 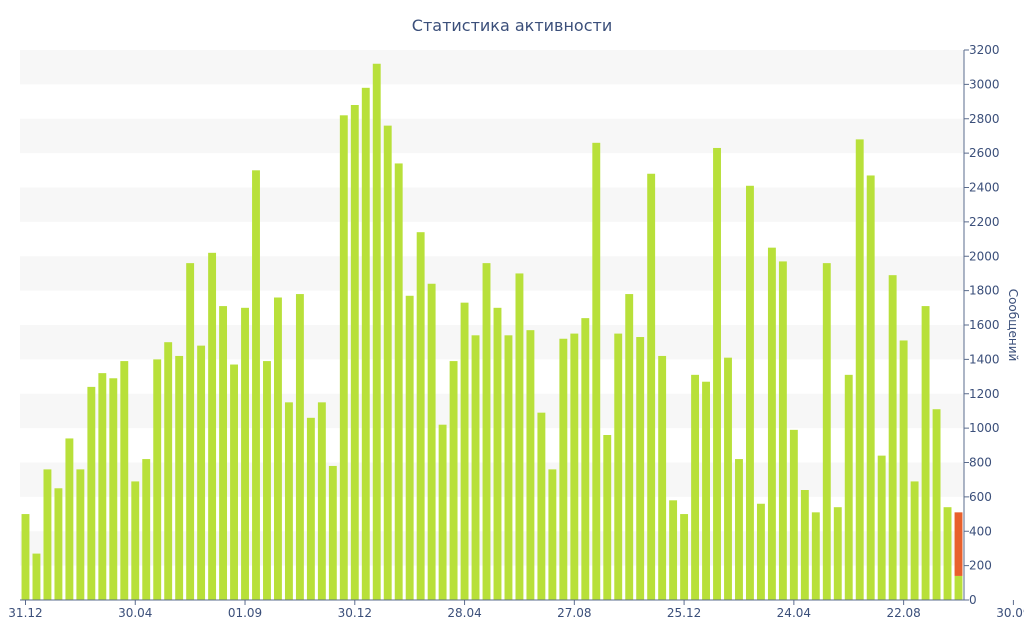 I want to click on x-tick-label: 30.12, so click(x=355, y=613).